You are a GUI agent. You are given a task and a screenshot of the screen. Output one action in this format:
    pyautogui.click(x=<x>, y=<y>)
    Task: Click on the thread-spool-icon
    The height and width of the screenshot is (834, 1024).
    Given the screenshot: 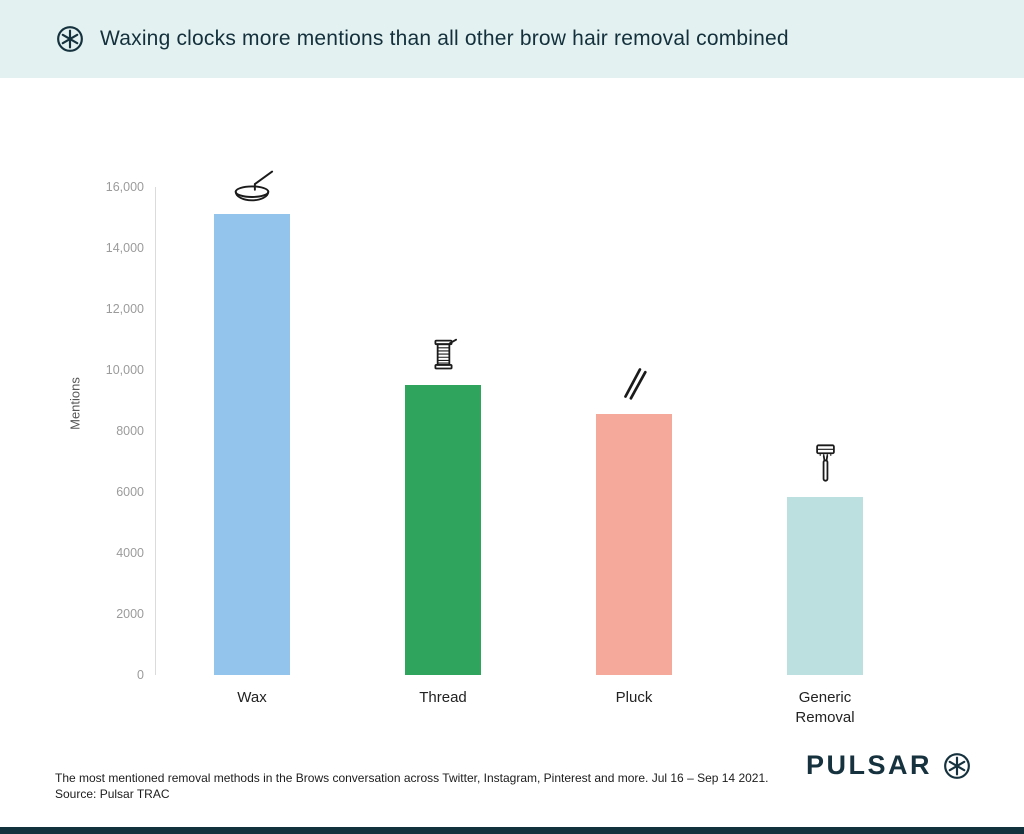 What is the action you would take?
    pyautogui.click(x=443, y=355)
    